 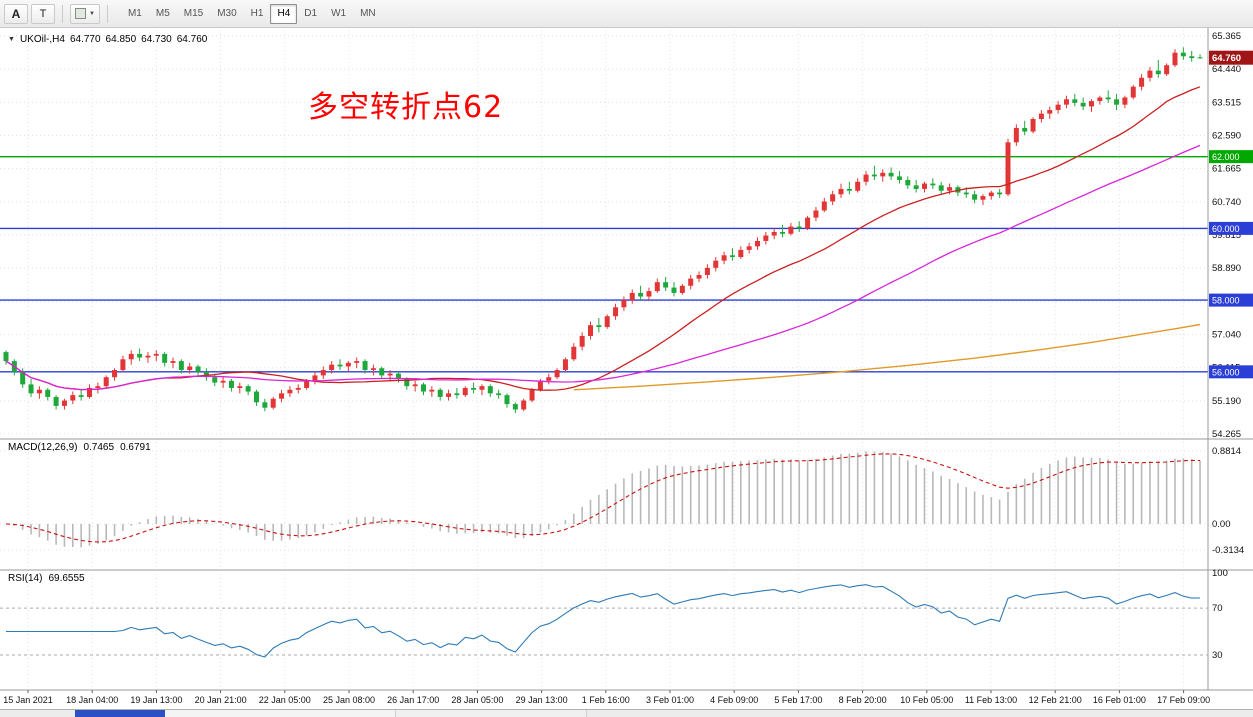 I want to click on rsi-name: RSI(14), so click(x=25, y=578).